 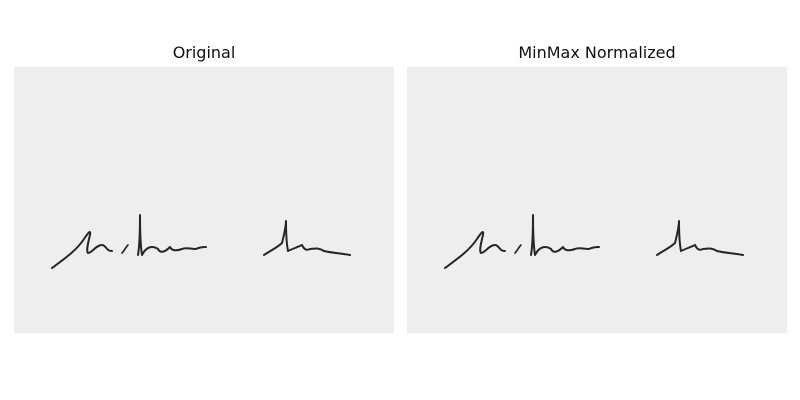 I want to click on panel-title-normalized: MinMax Normalized, so click(x=597, y=52).